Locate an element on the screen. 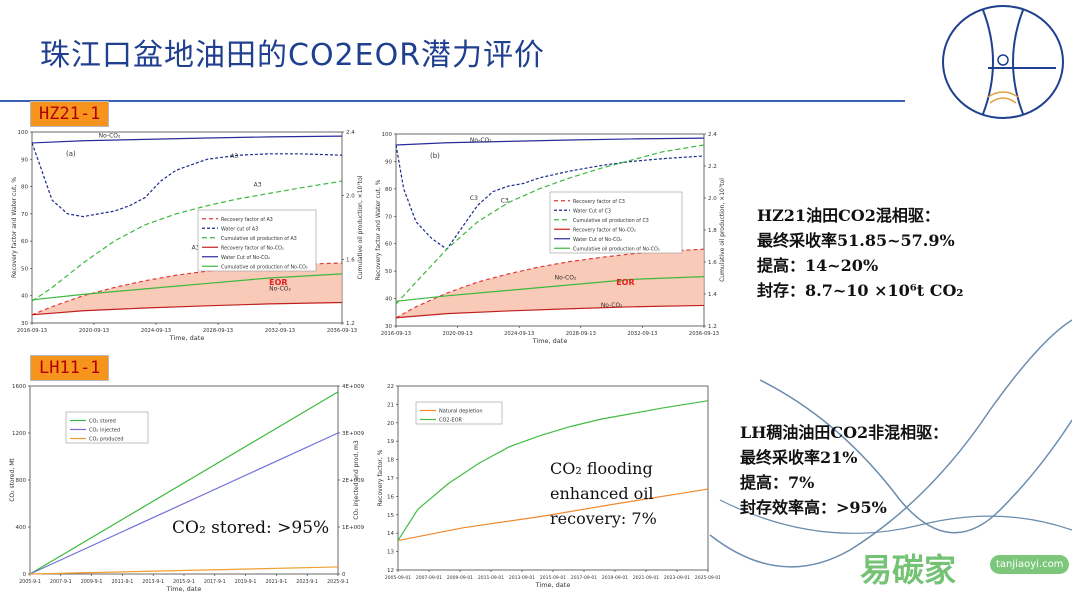 The image size is (1072, 601). note-lh11-line-3: 提高：7% is located at coordinates (777, 482).